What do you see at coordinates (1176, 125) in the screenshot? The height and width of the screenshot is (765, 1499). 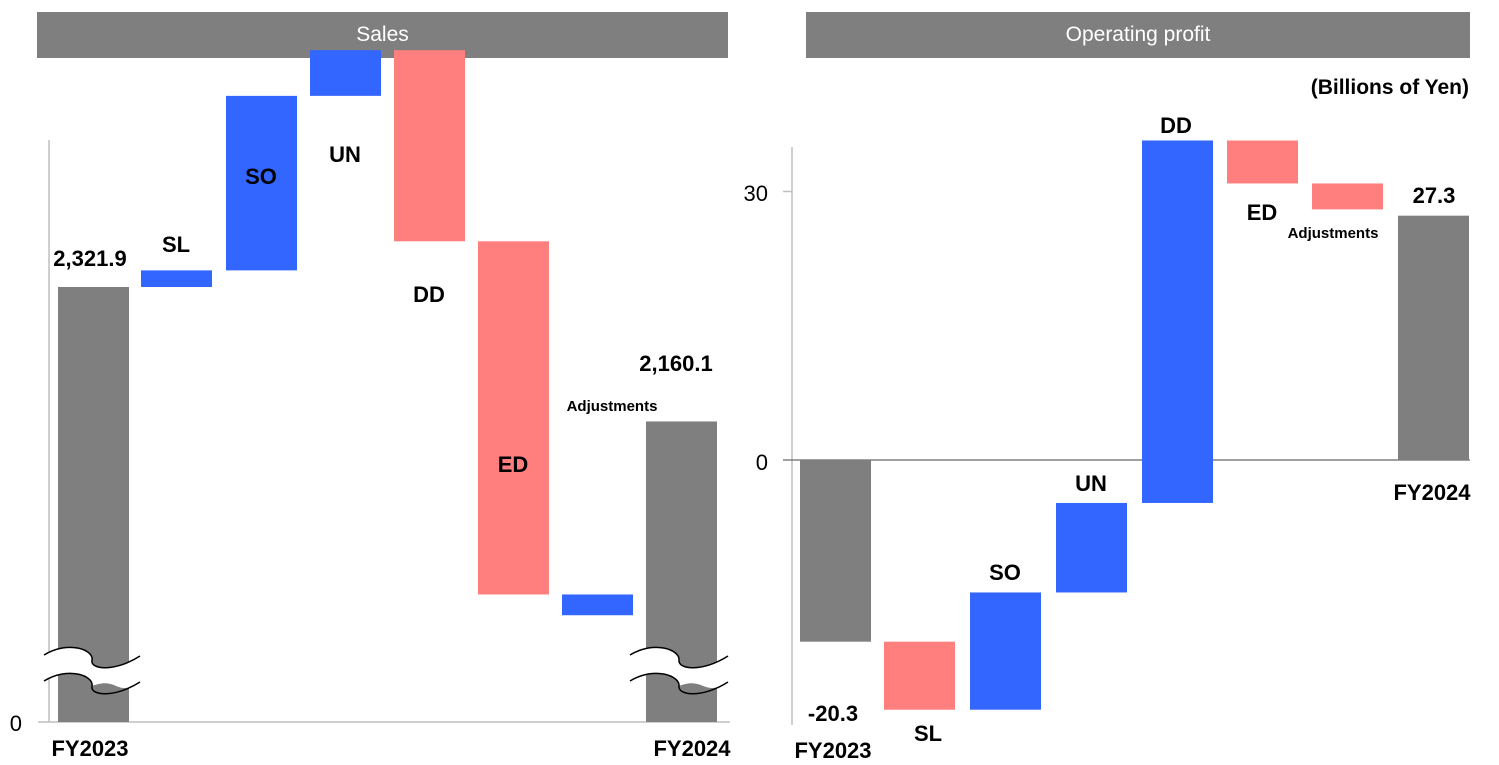 I see `op-label-dd: DD` at bounding box center [1176, 125].